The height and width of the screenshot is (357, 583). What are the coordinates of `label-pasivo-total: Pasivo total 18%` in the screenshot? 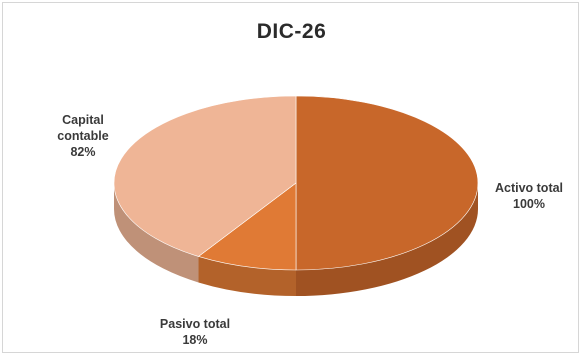 It's located at (195, 332).